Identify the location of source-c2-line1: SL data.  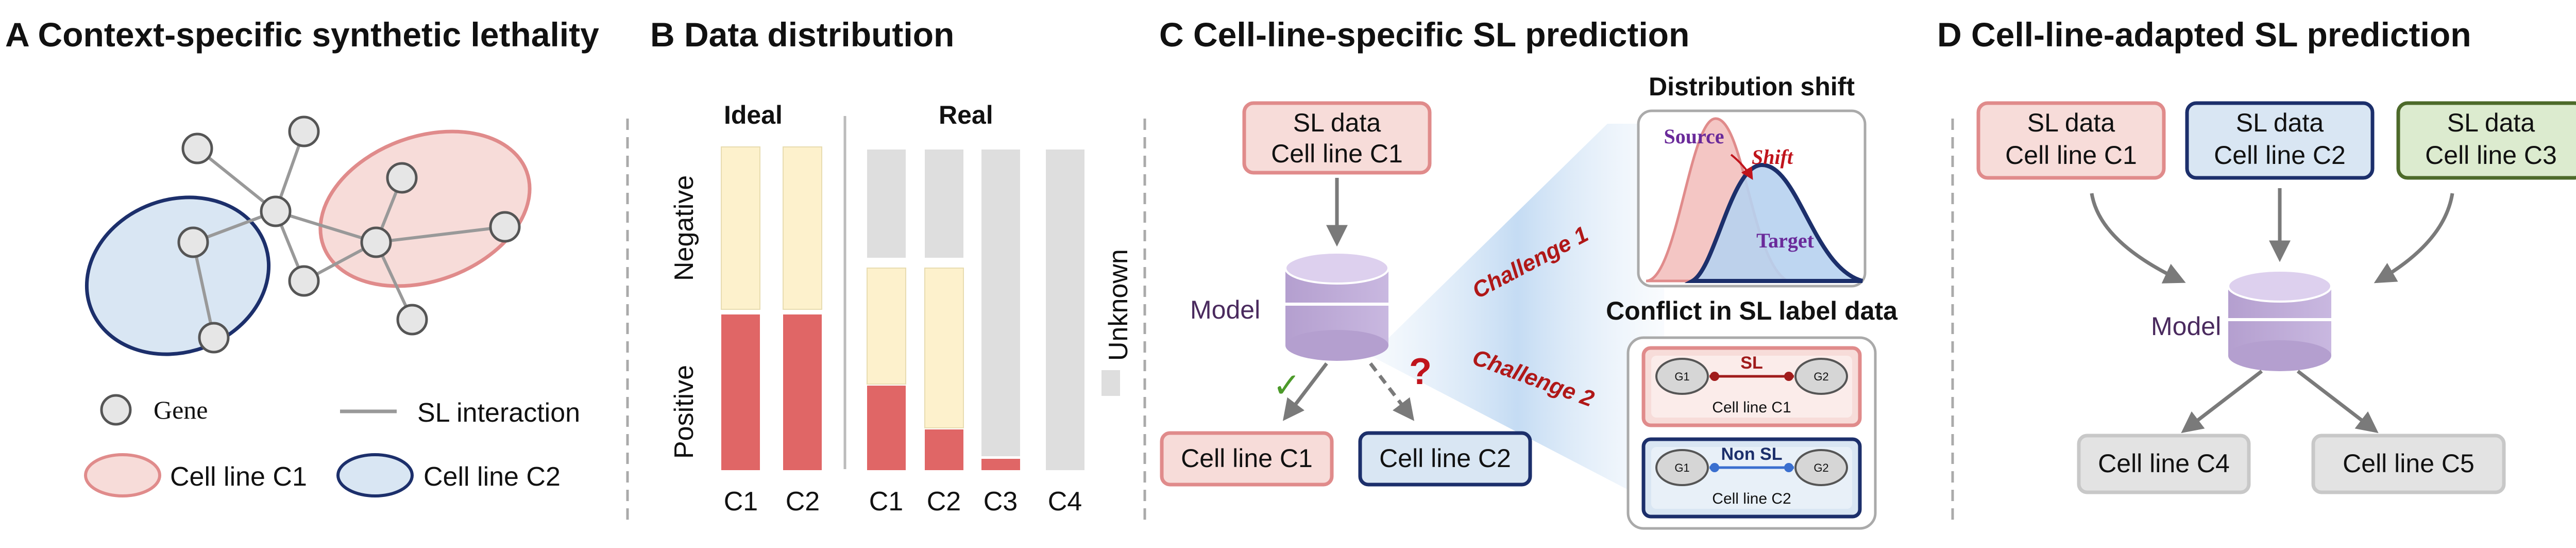
(2280, 122).